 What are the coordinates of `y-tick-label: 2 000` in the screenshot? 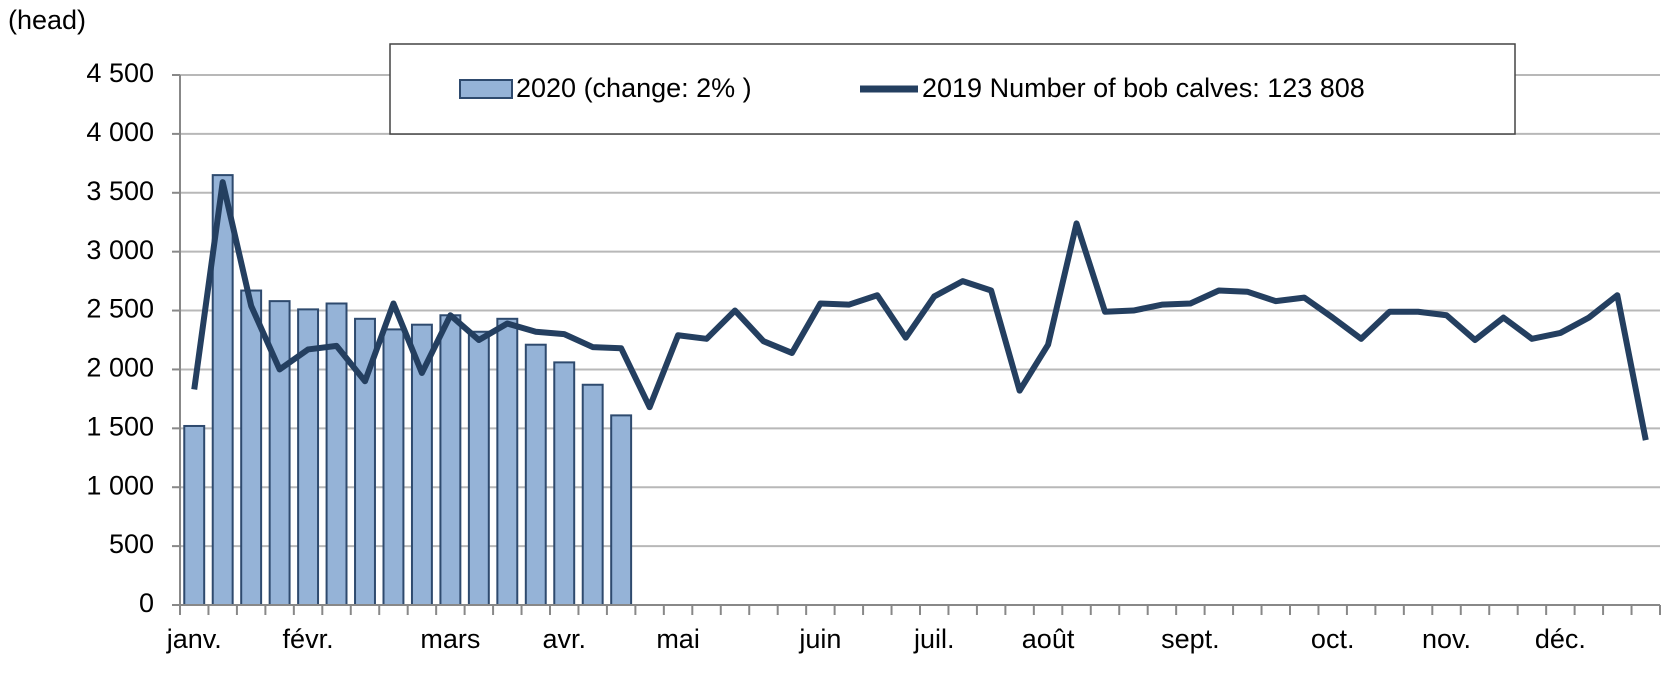 It's located at (120, 368).